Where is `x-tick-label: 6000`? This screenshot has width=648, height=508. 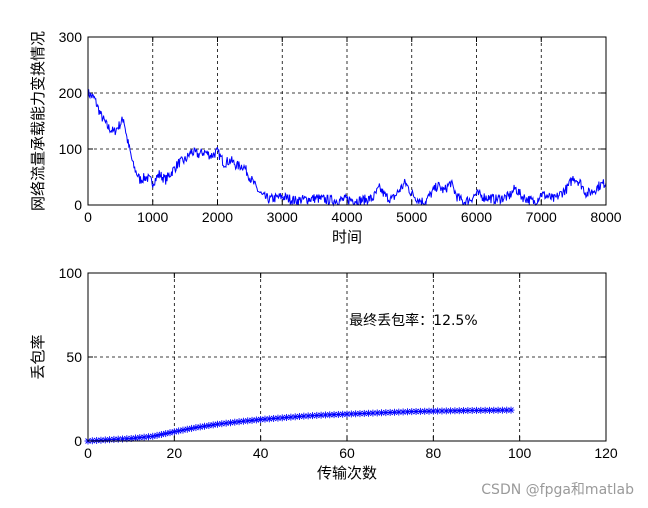 x-tick-label: 6000 is located at coordinates (476, 217).